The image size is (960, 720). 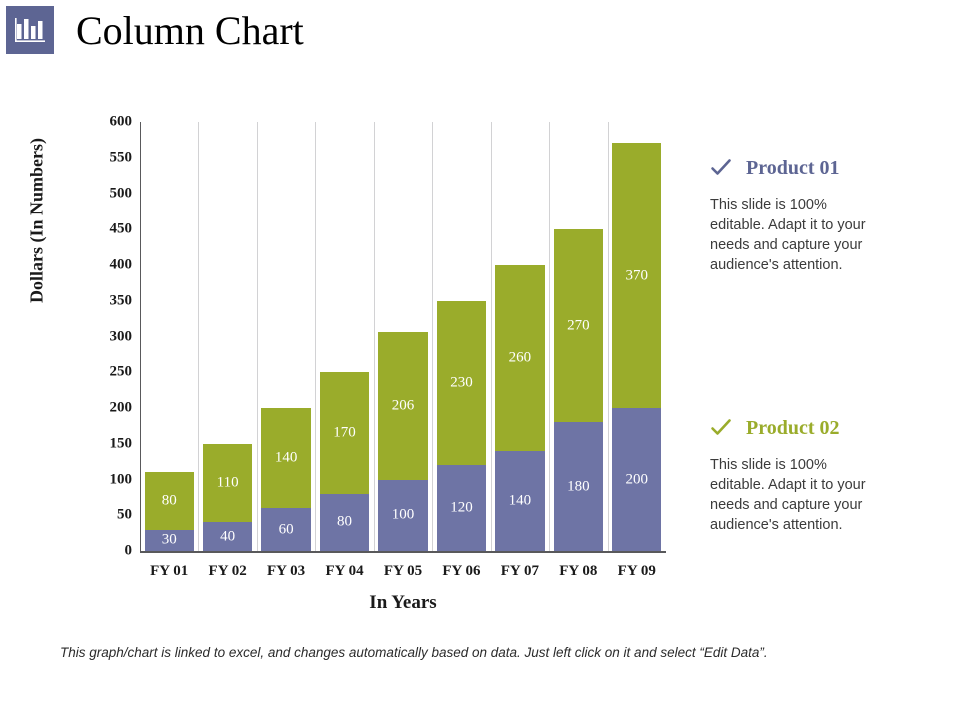 I want to click on x-axis-title: In Years, so click(x=403, y=602).